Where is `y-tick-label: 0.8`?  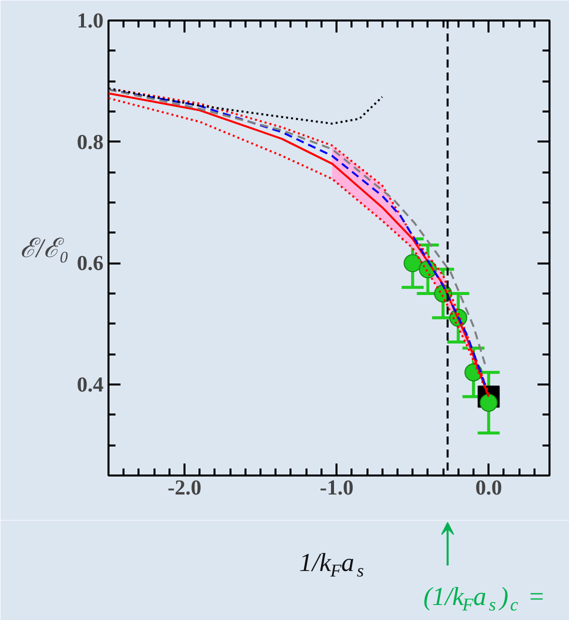 y-tick-label: 0.8 is located at coordinates (90, 142).